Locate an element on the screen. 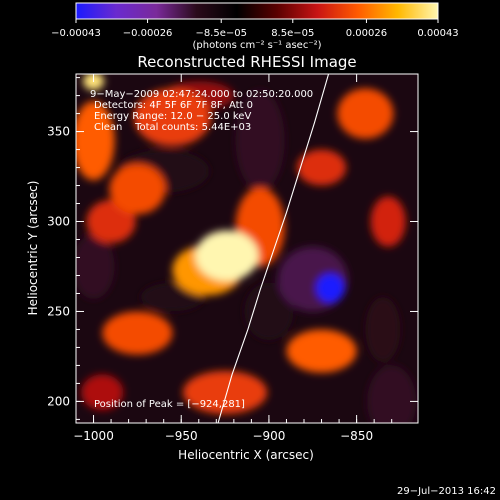 The height and width of the screenshot is (500, 500). colorbar-tick-label: −0.00026 is located at coordinates (148, 33).